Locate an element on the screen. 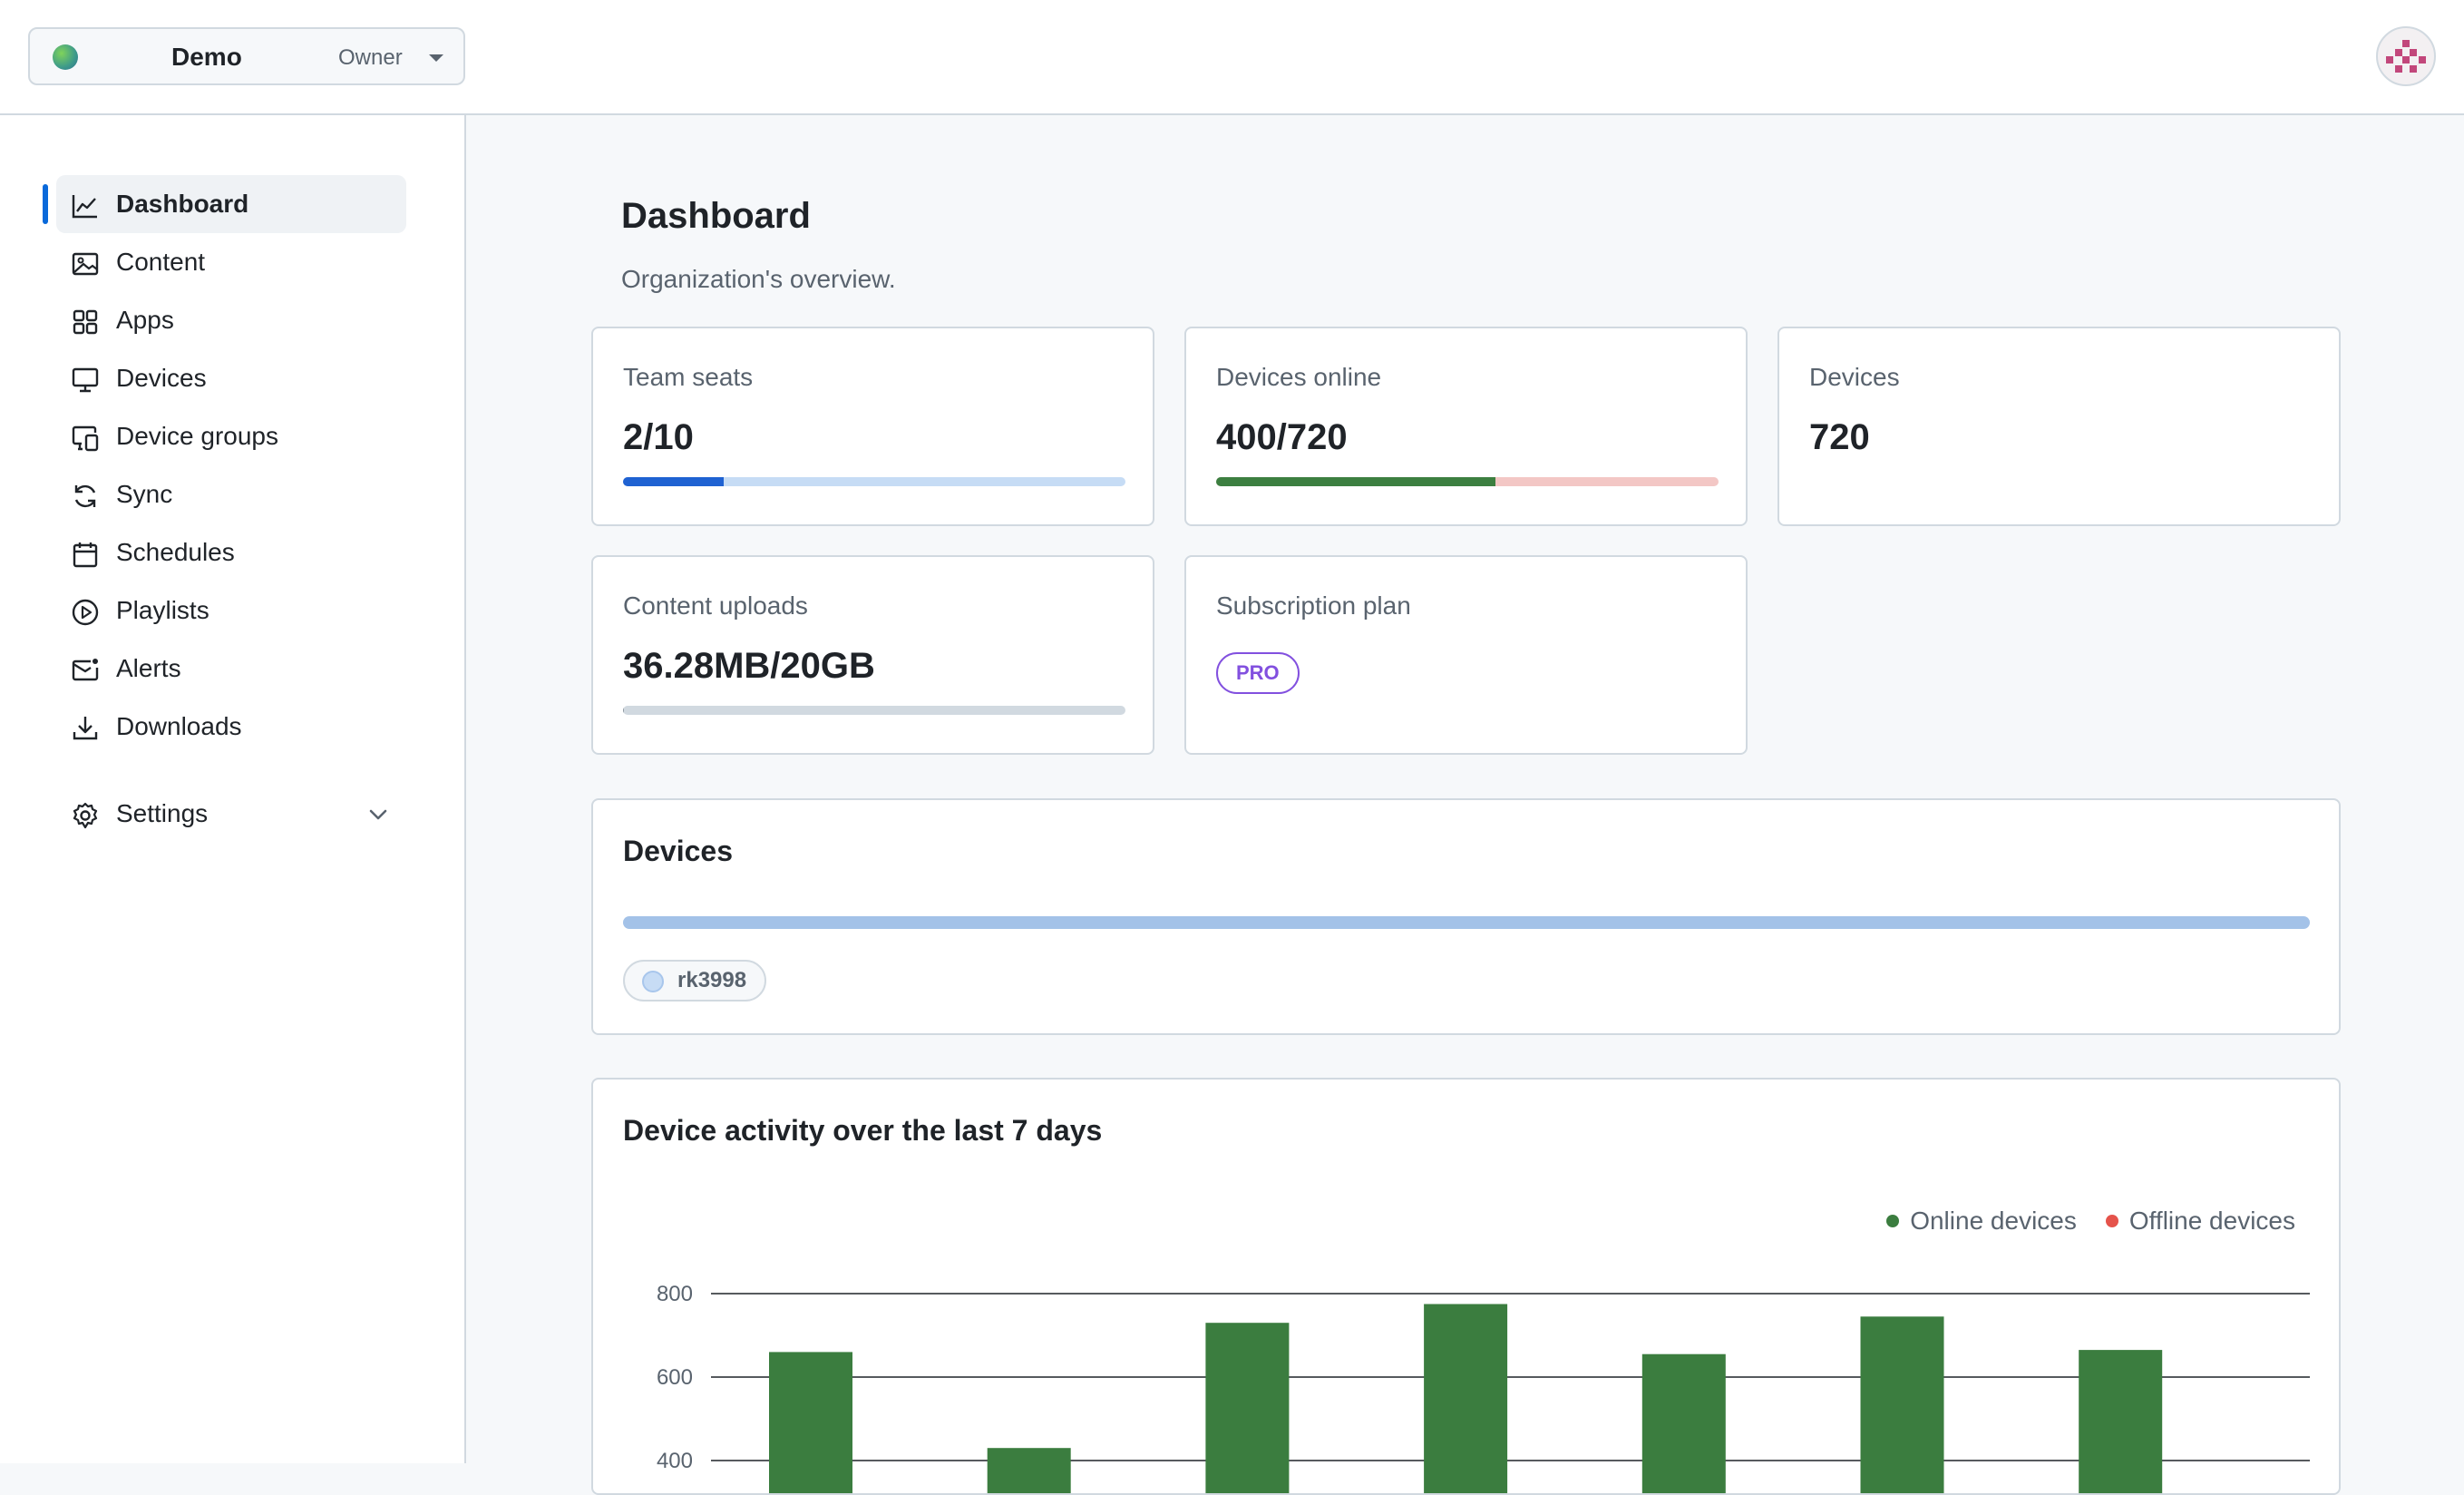 Image resolution: width=2464 pixels, height=1495 pixels. sidebar-item-apps: Apps is located at coordinates (231, 320).